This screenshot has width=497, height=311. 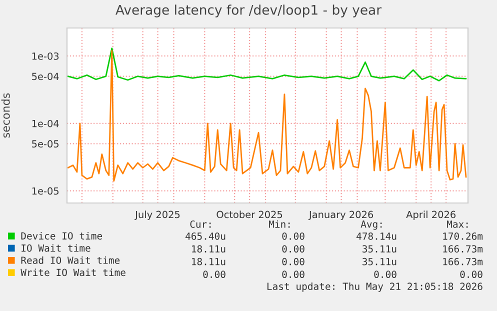 What do you see at coordinates (5, 115) in the screenshot?
I see `y-axis-title: seconds` at bounding box center [5, 115].